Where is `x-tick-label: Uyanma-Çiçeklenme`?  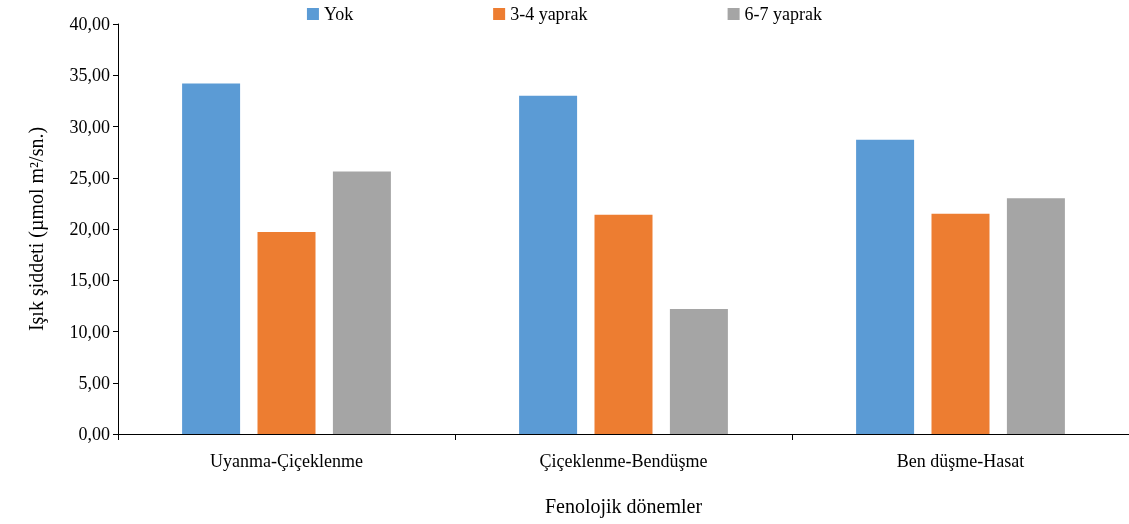
x-tick-label: Uyanma-Çiçeklenme is located at coordinates (286, 461).